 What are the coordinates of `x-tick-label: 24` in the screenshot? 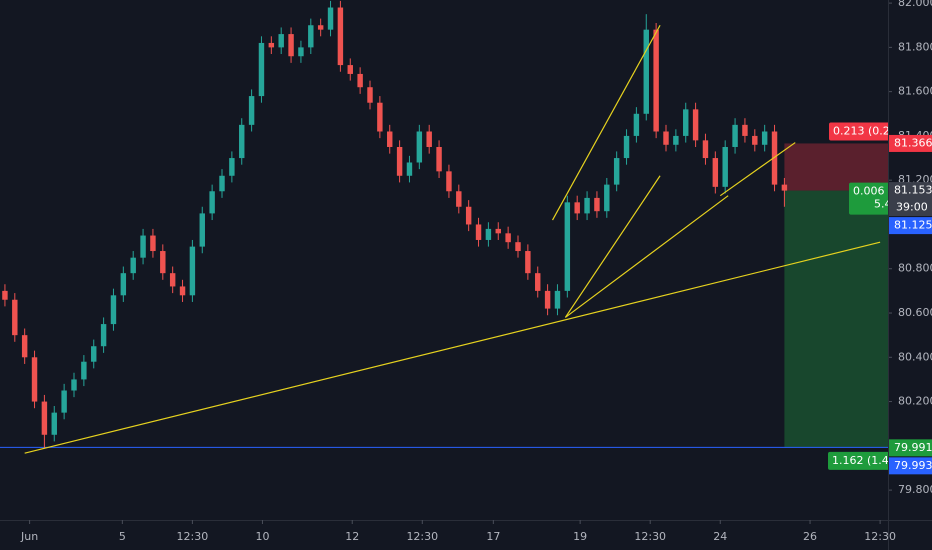 It's located at (720, 536).